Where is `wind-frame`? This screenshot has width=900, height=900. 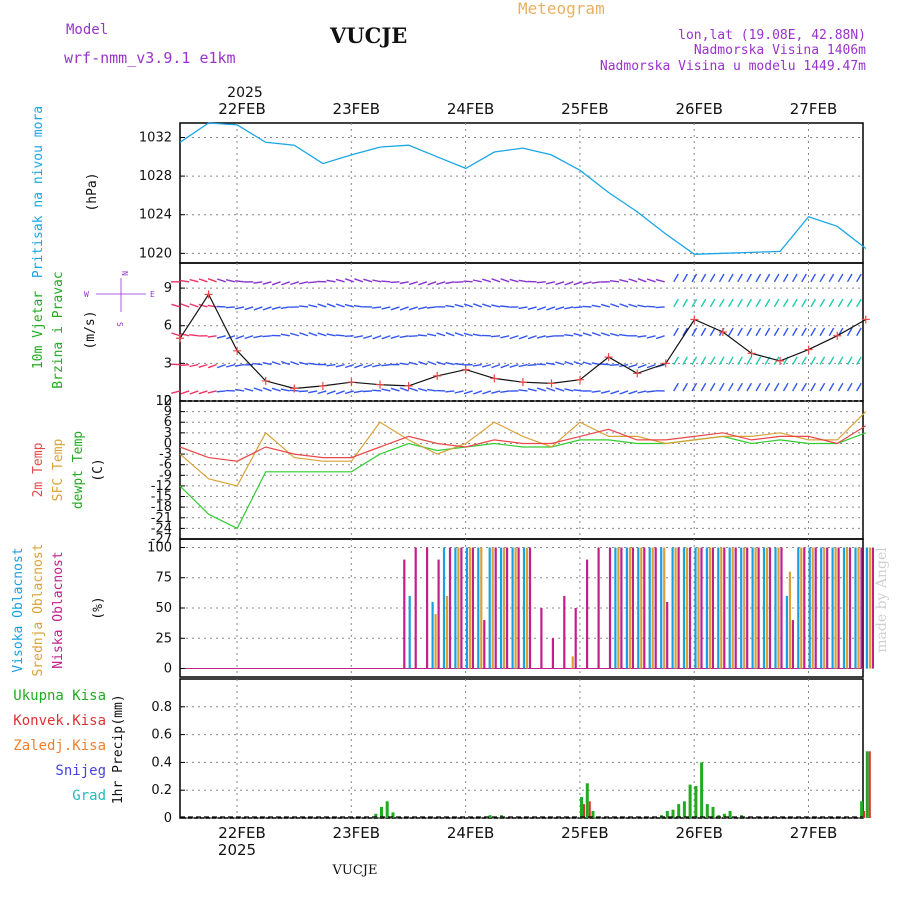 wind-frame is located at coordinates (521, 332).